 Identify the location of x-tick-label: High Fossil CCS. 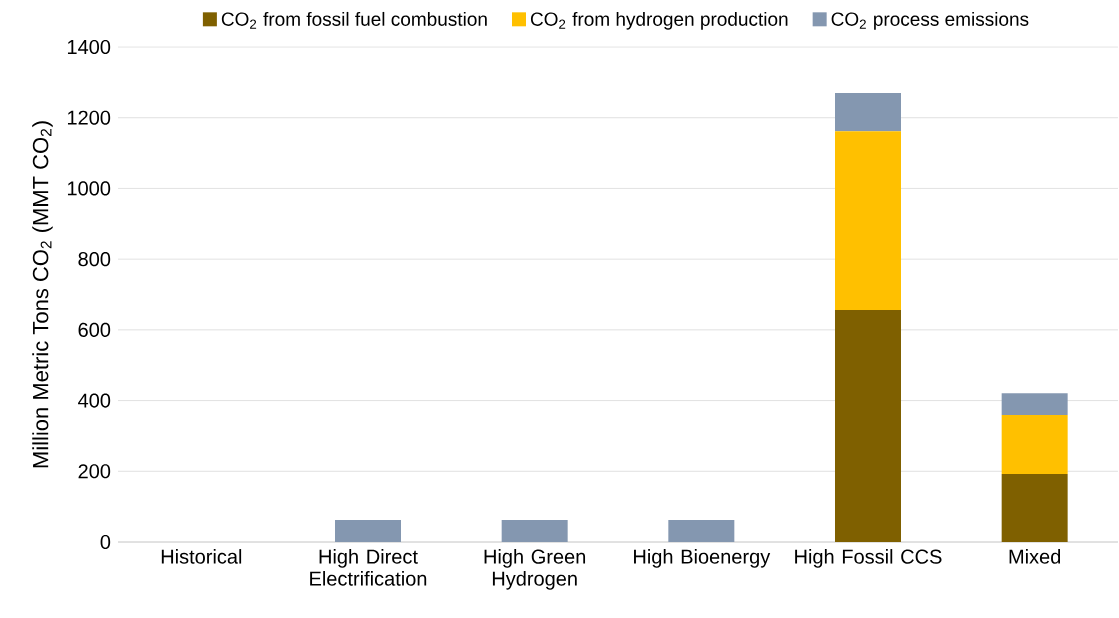
(868, 558).